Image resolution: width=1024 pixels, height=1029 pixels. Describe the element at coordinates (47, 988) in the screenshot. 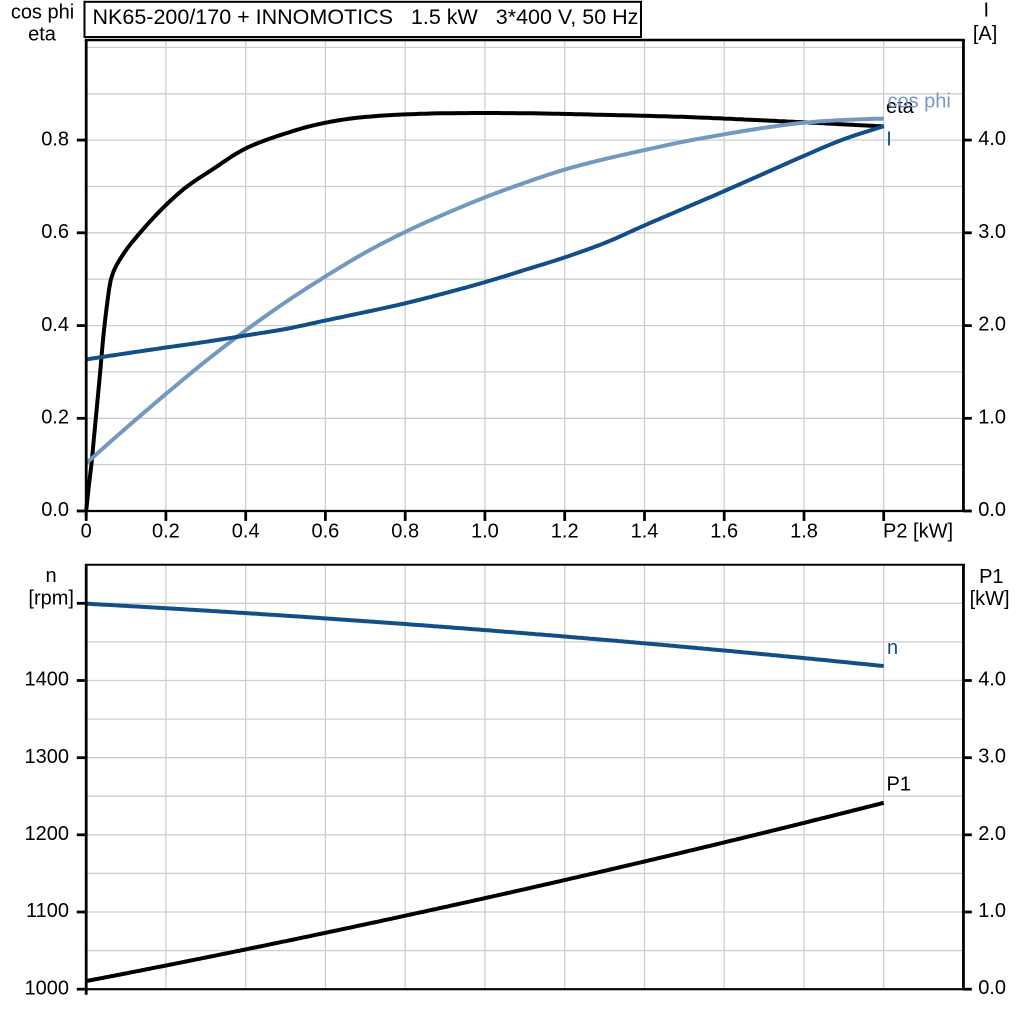

I see `svg-text: 1000` at that location.